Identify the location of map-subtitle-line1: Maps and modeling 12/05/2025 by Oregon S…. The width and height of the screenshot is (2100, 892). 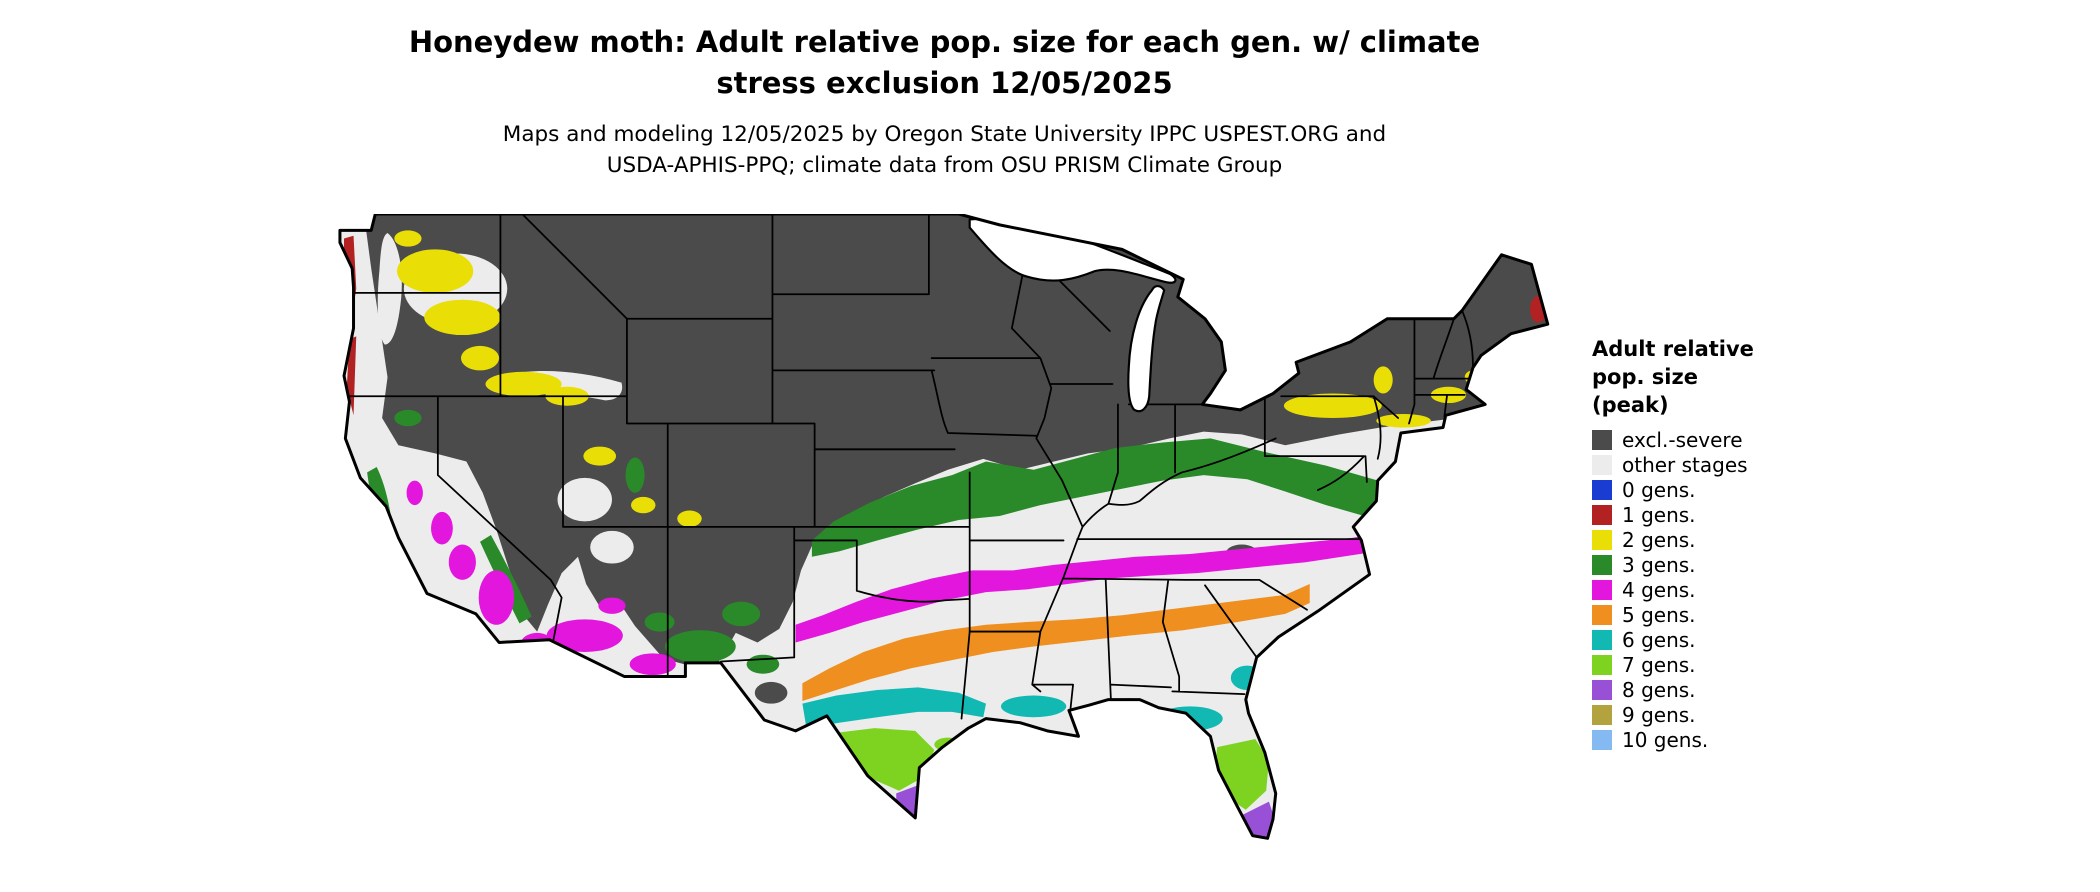
(944, 135).